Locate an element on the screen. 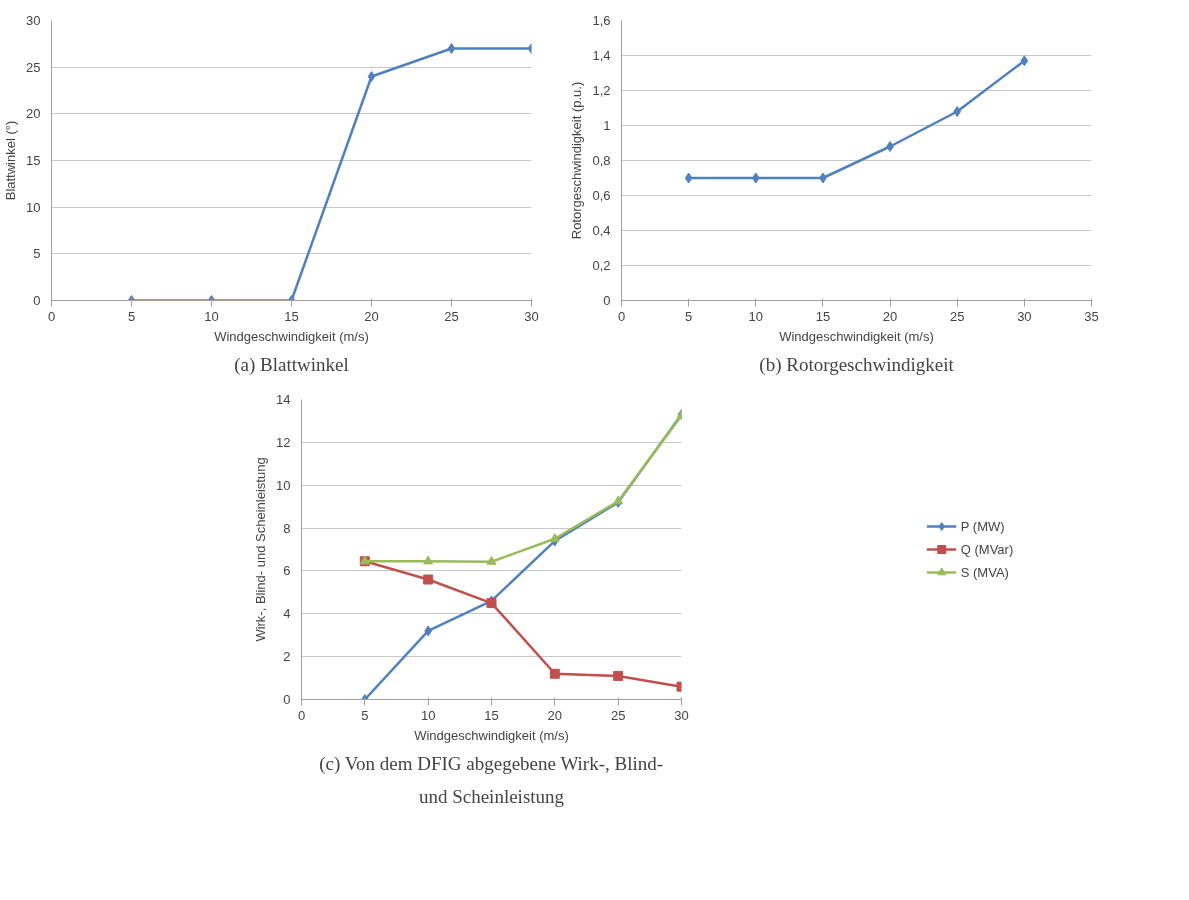 The width and height of the screenshot is (1189, 900). y-tick-label: 5 is located at coordinates (37, 254).